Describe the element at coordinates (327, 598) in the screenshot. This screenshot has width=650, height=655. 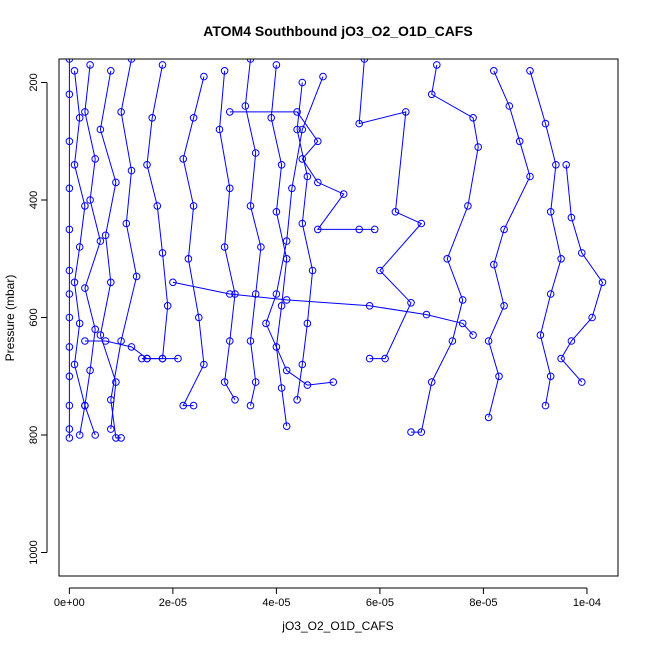
I see `x-axis: 0e+00 2e-05 4e-05 6e-05 8e-05 1e-04` at that location.